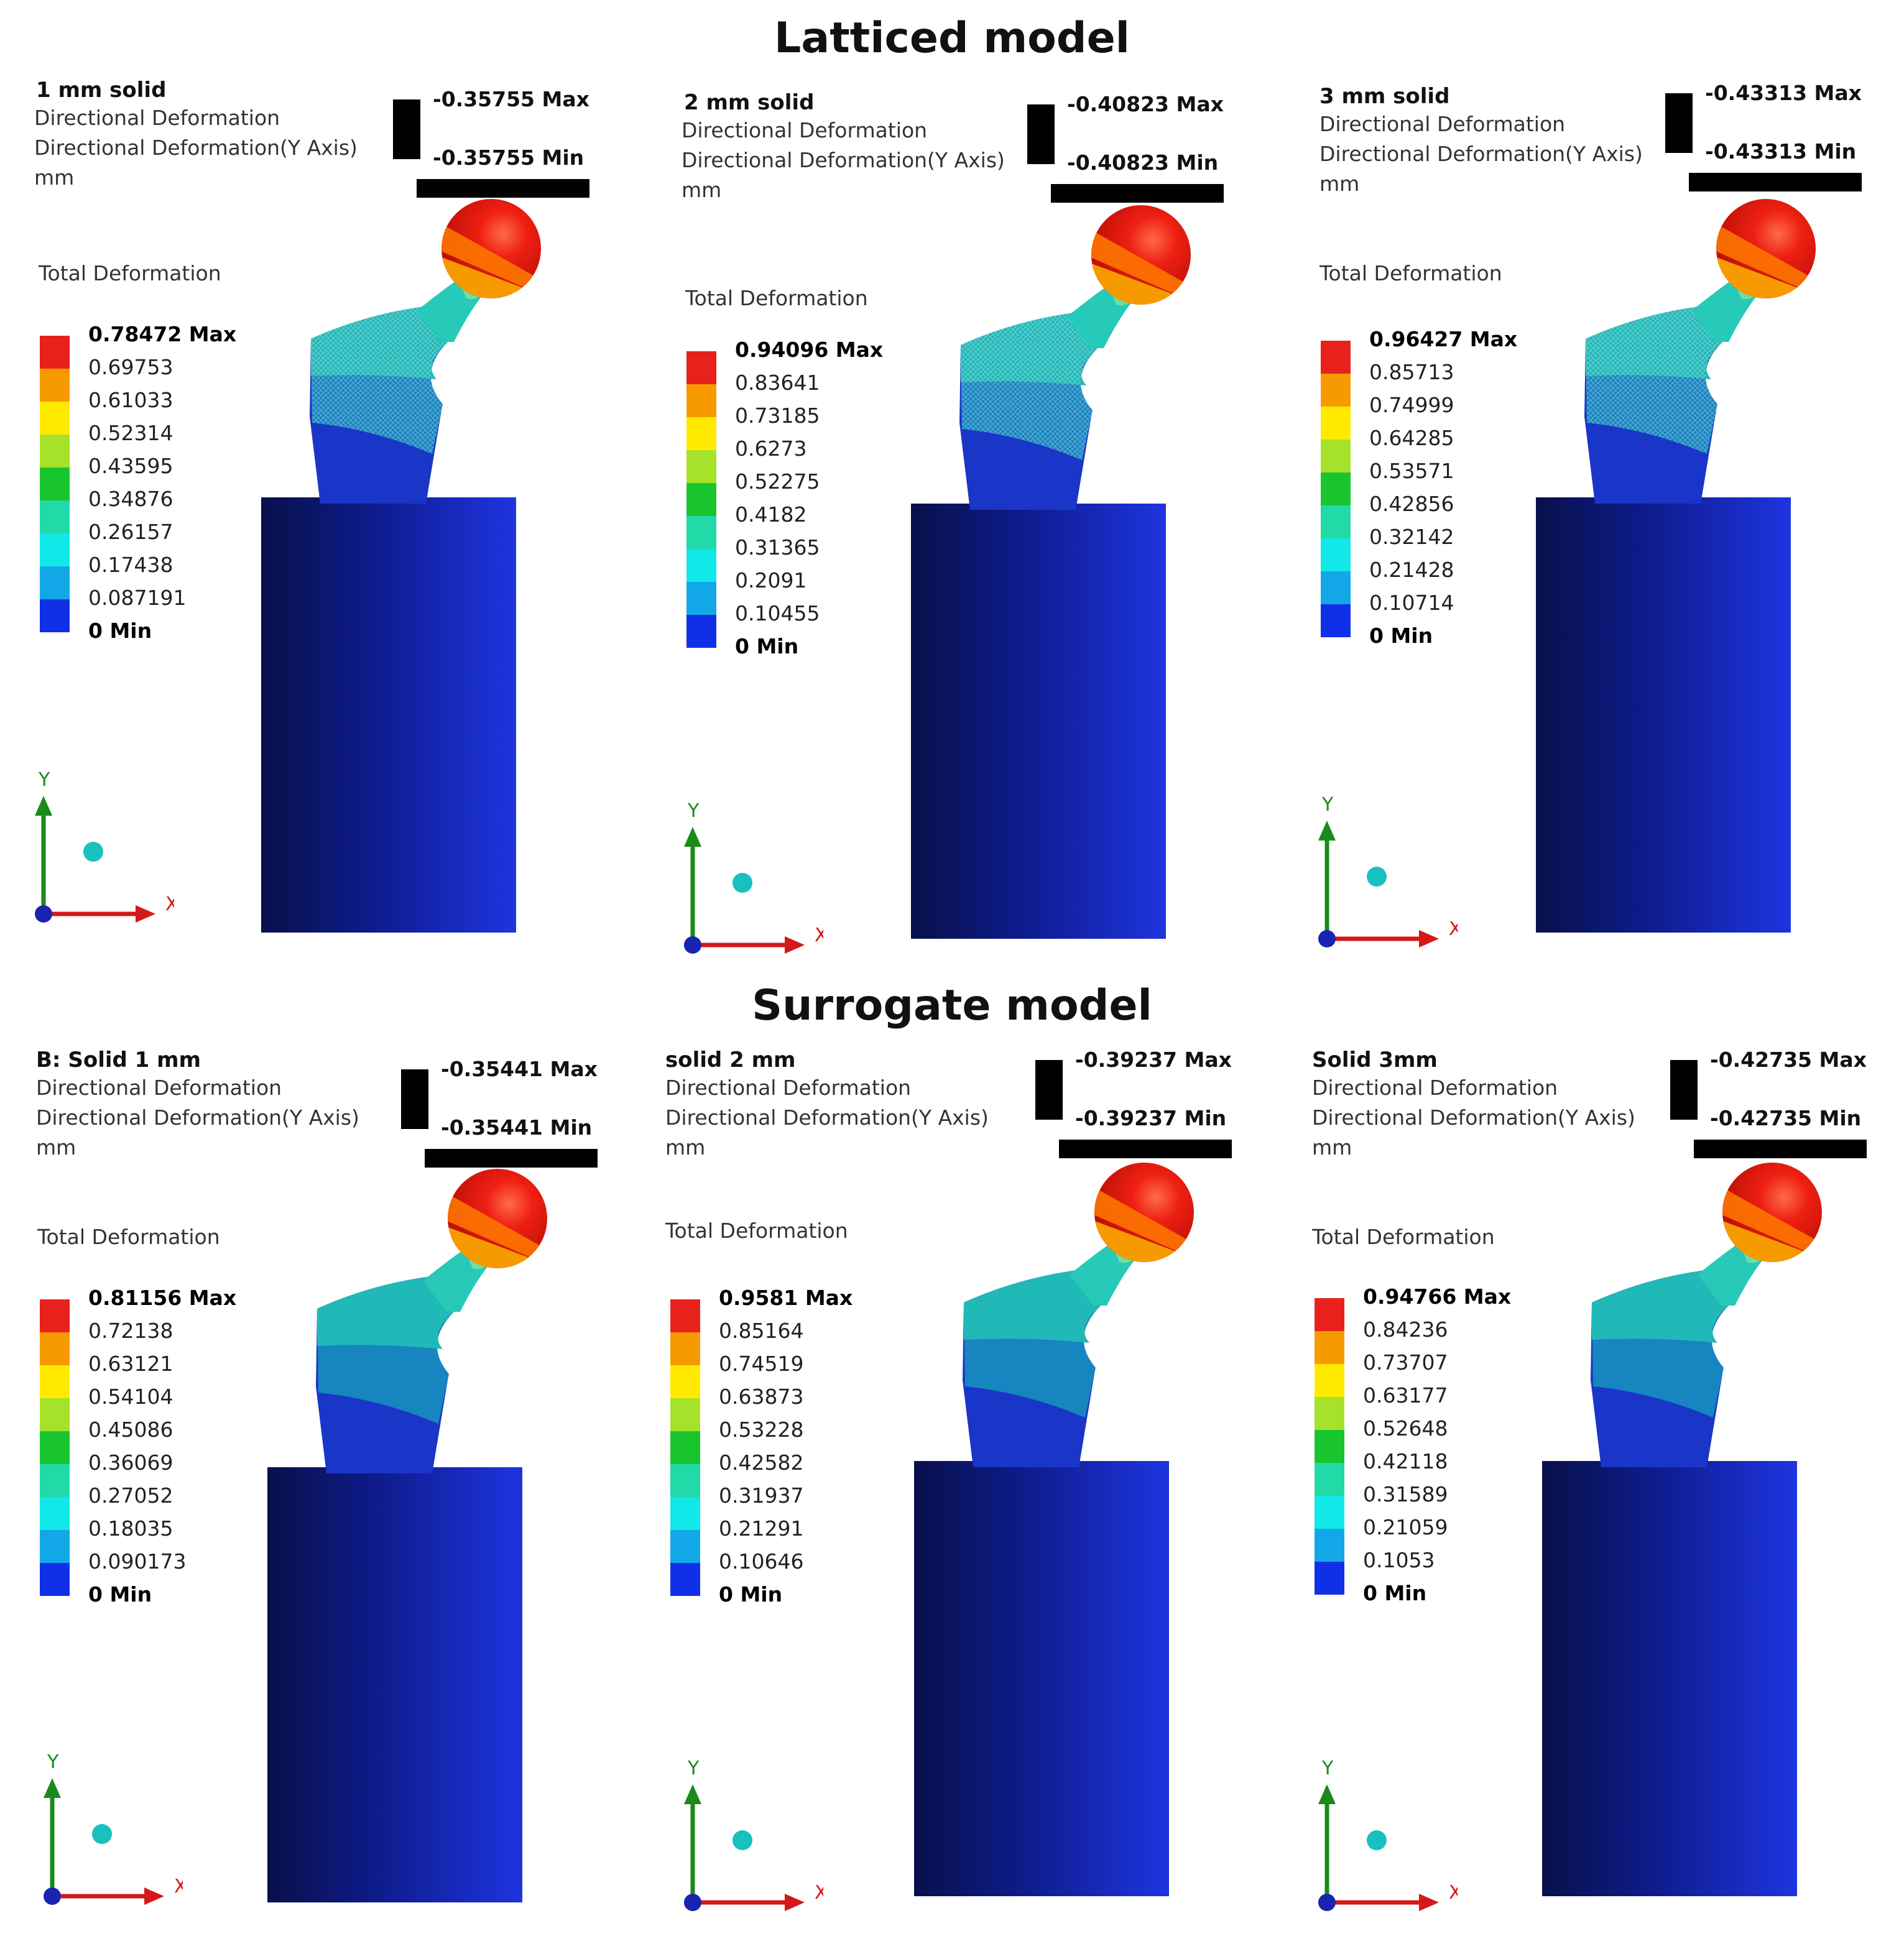  Describe the element at coordinates (1327, 831) in the screenshot. I see `y-axis-arrow` at that location.